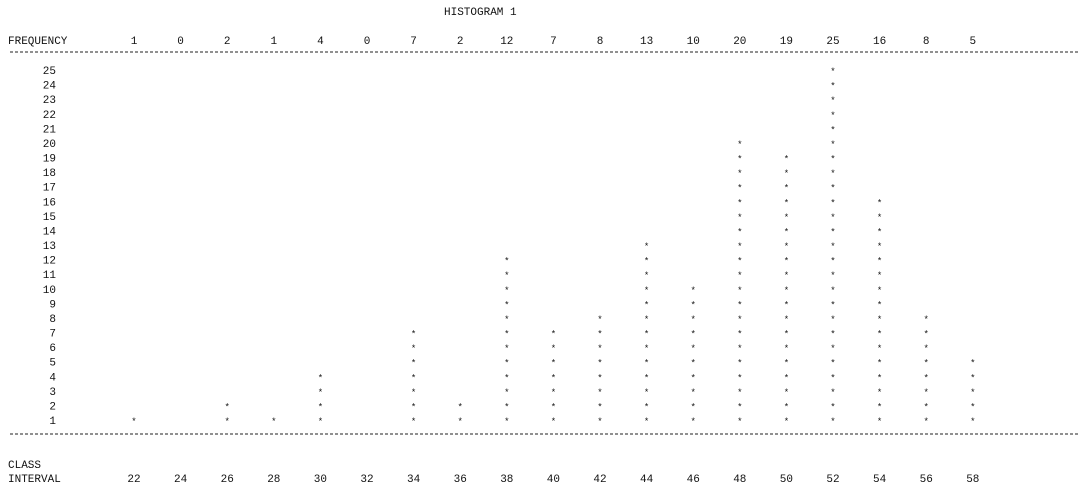  Describe the element at coordinates (49, 291) in the screenshot. I see `y-tick-label: 10` at that location.